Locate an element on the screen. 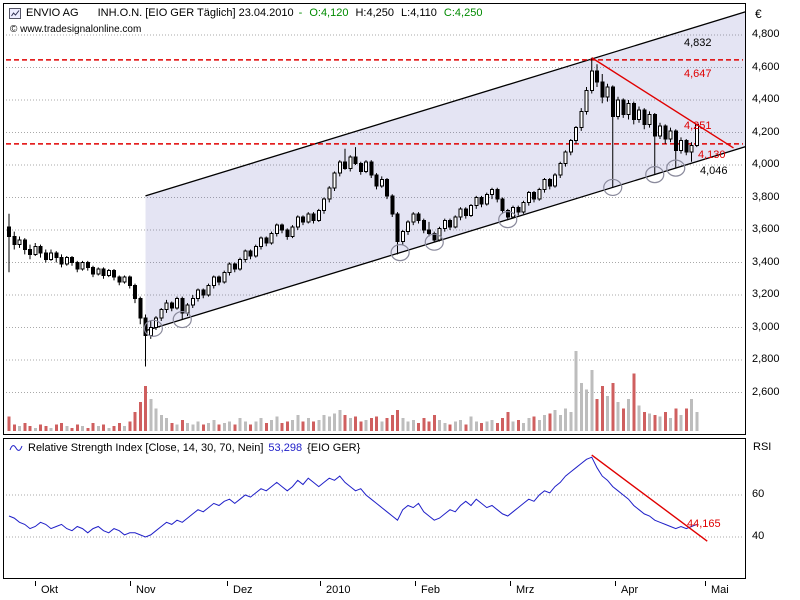 This screenshot has height=600, width=800. rsi-current-value: 53,298 is located at coordinates (285, 448).